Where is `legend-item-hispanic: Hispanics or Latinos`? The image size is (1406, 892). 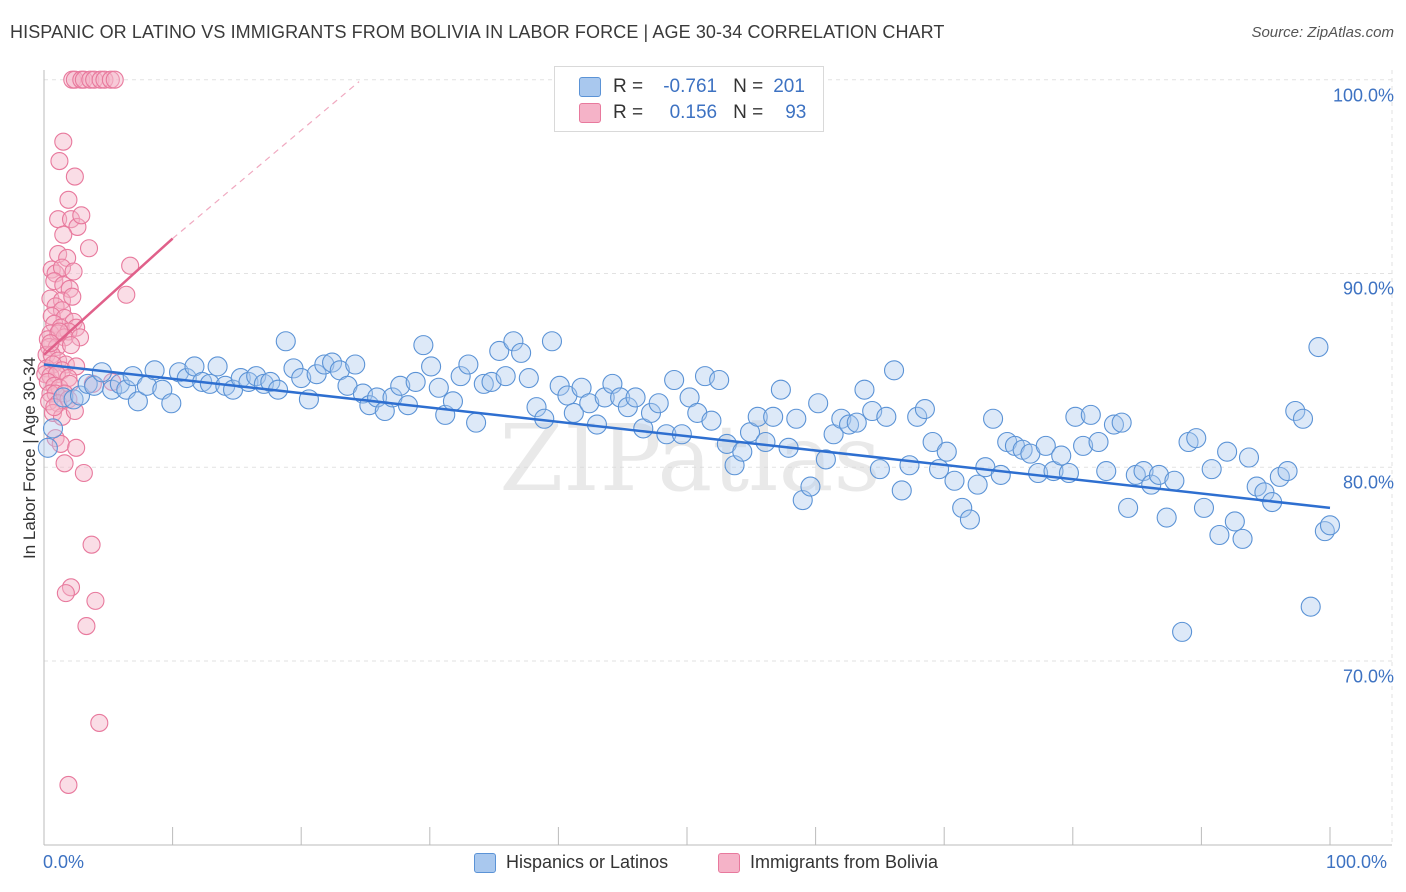 legend-item-hispanic: Hispanics or Latinos is located at coordinates (571, 862).